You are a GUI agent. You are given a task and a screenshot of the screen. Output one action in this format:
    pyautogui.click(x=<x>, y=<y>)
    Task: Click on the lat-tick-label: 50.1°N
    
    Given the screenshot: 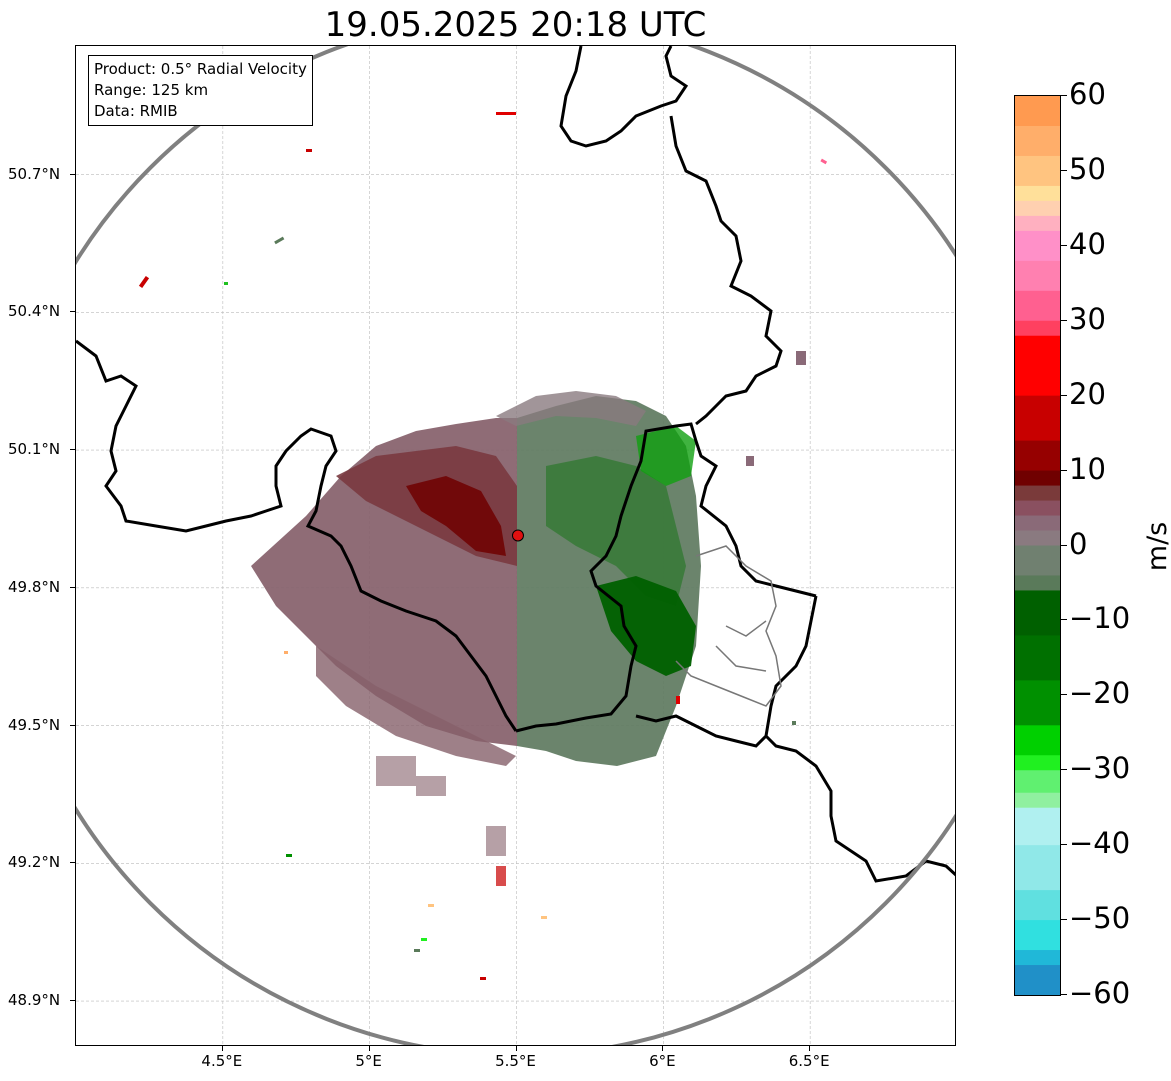 What is the action you would take?
    pyautogui.click(x=34, y=449)
    